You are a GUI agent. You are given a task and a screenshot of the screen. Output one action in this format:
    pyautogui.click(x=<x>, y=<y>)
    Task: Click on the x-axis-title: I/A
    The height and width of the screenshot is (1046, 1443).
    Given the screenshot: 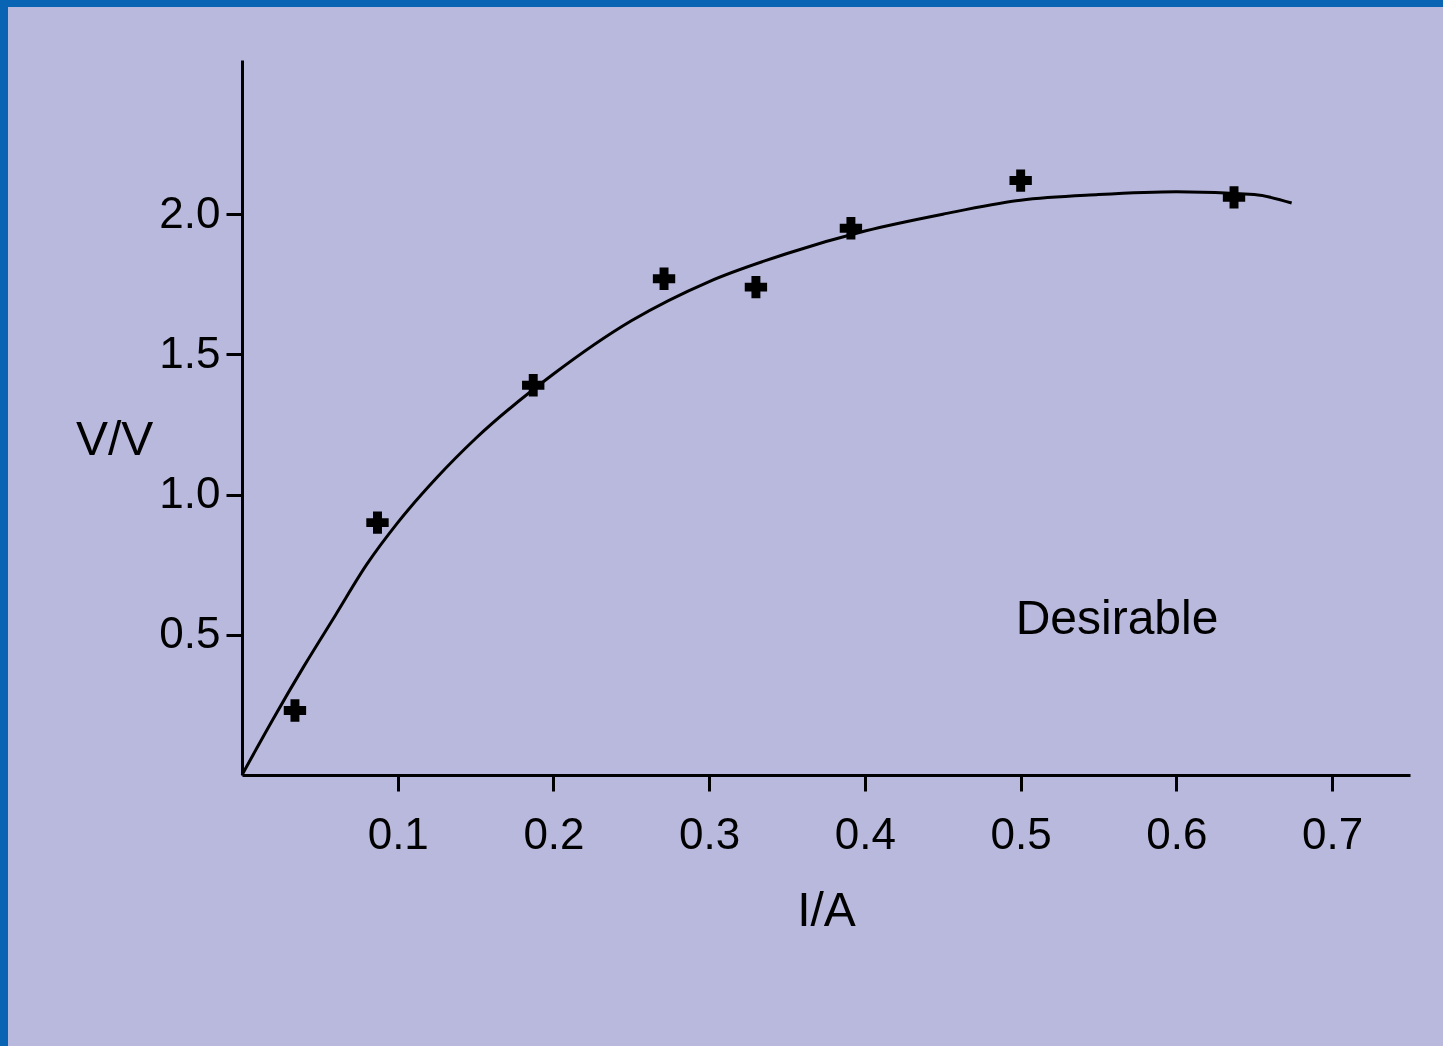 What is the action you would take?
    pyautogui.click(x=826, y=909)
    